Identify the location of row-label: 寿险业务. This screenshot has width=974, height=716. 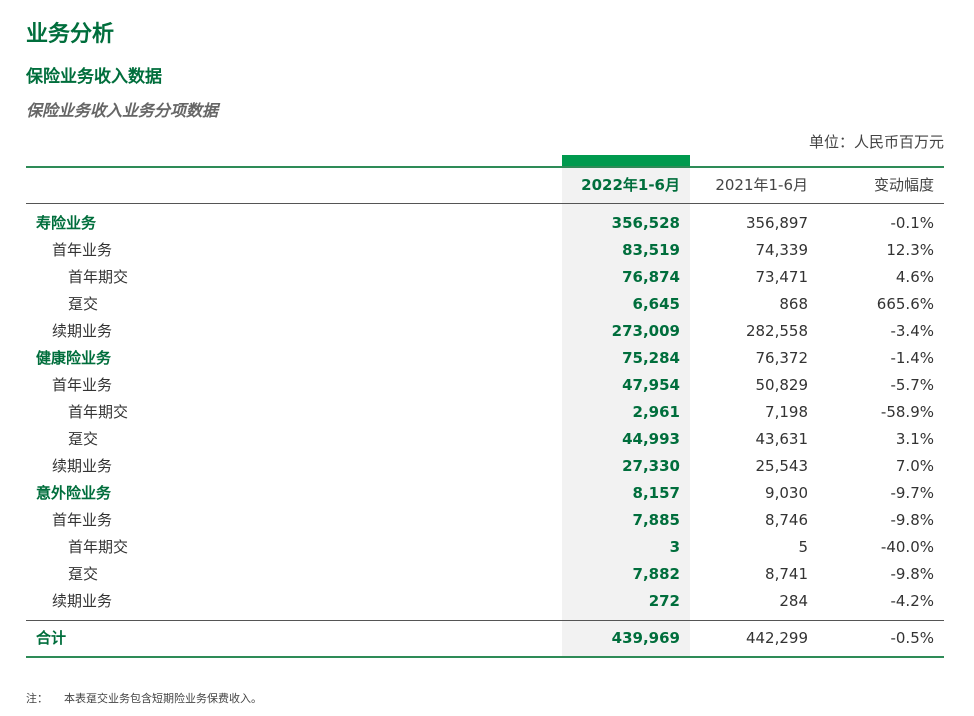
(66, 223).